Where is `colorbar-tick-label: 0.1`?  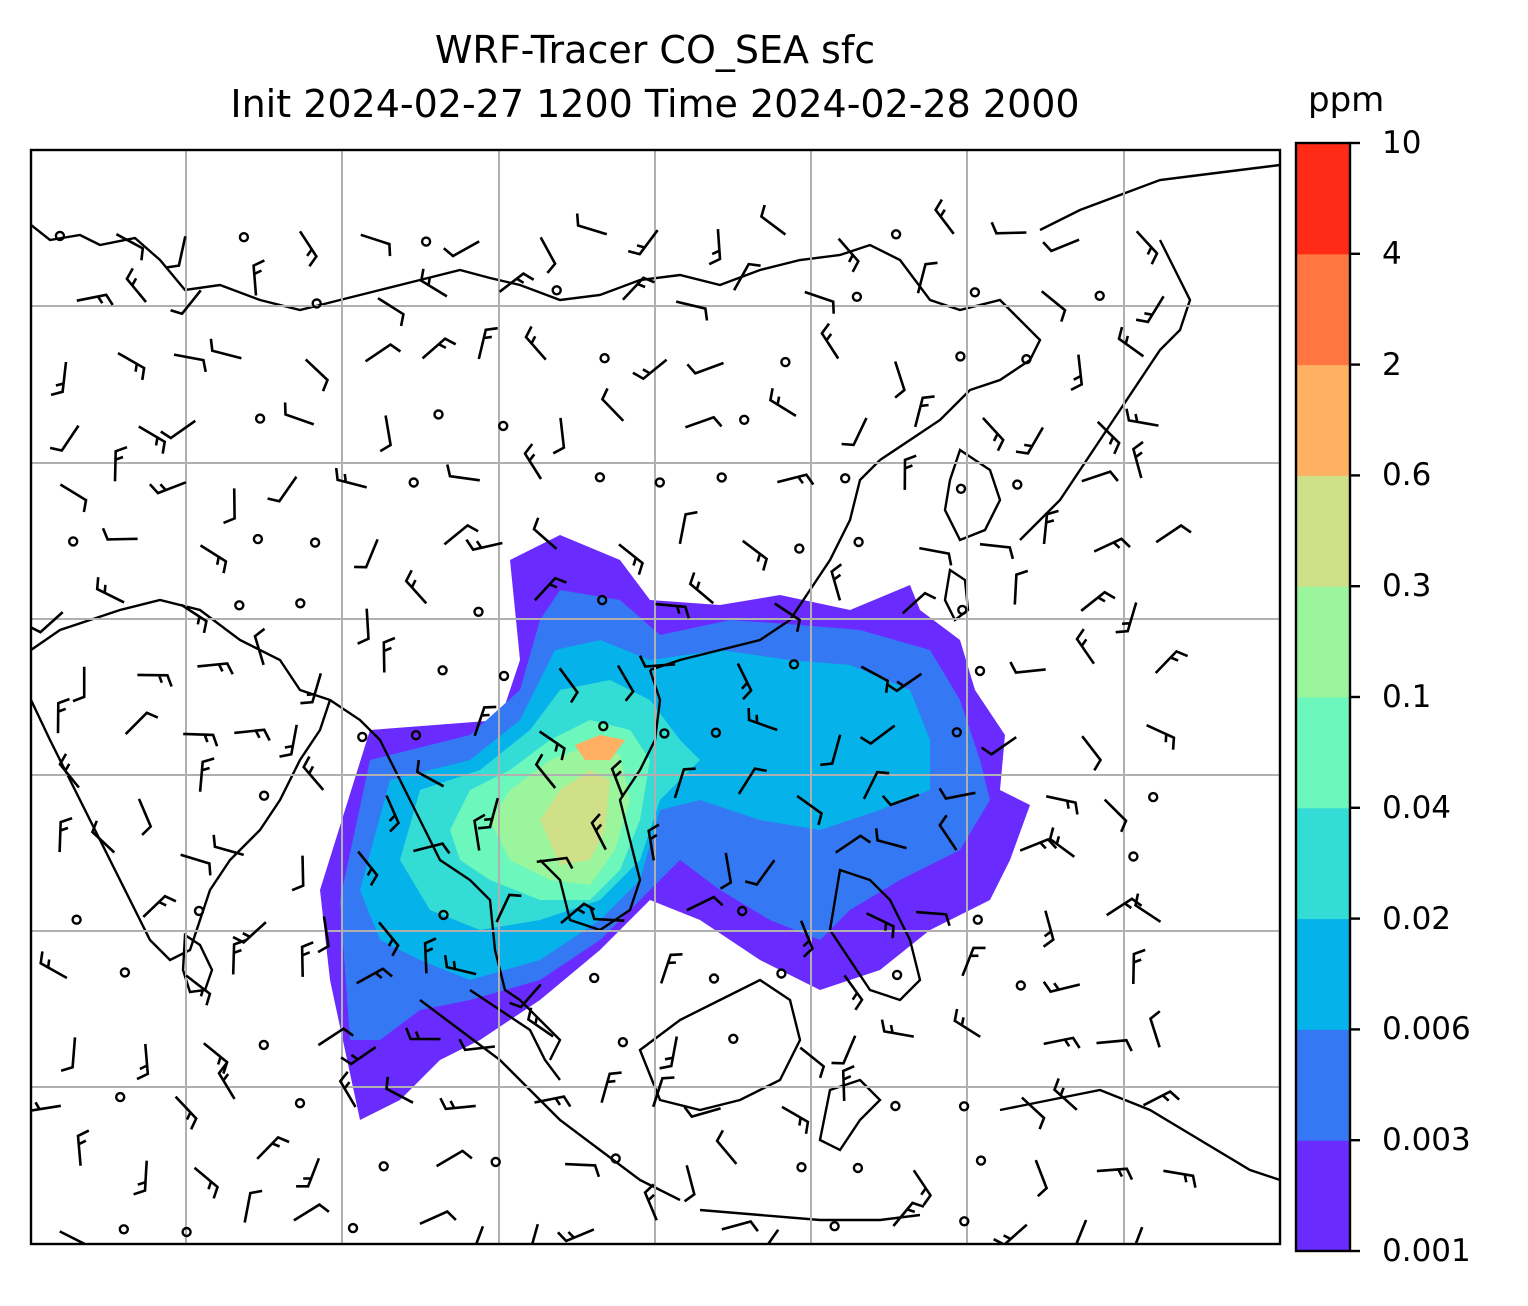
colorbar-tick-label: 0.1 is located at coordinates (1407, 697).